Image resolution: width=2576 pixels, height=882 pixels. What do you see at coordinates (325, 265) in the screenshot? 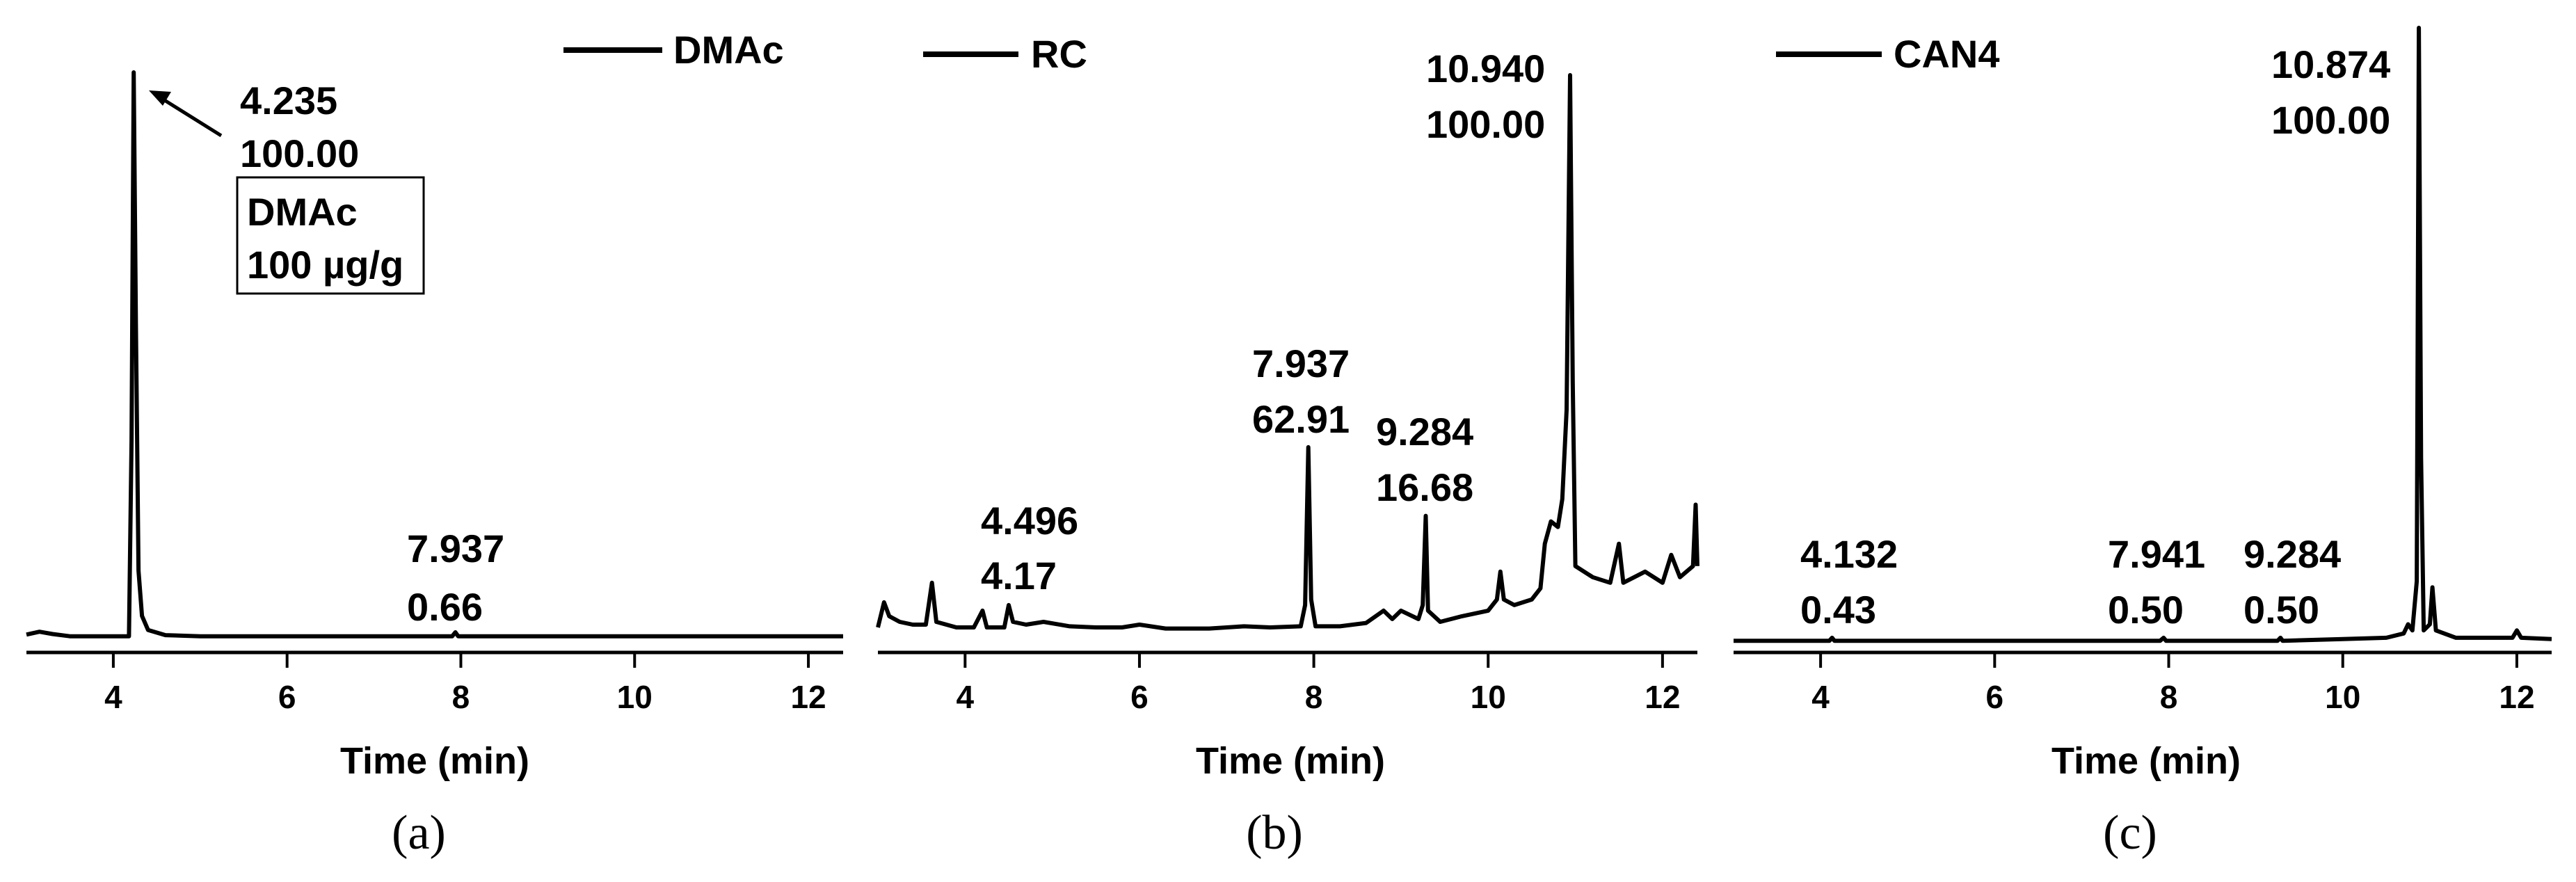
I see `panel-a-box-line2: 100 µg/g` at bounding box center [325, 265].